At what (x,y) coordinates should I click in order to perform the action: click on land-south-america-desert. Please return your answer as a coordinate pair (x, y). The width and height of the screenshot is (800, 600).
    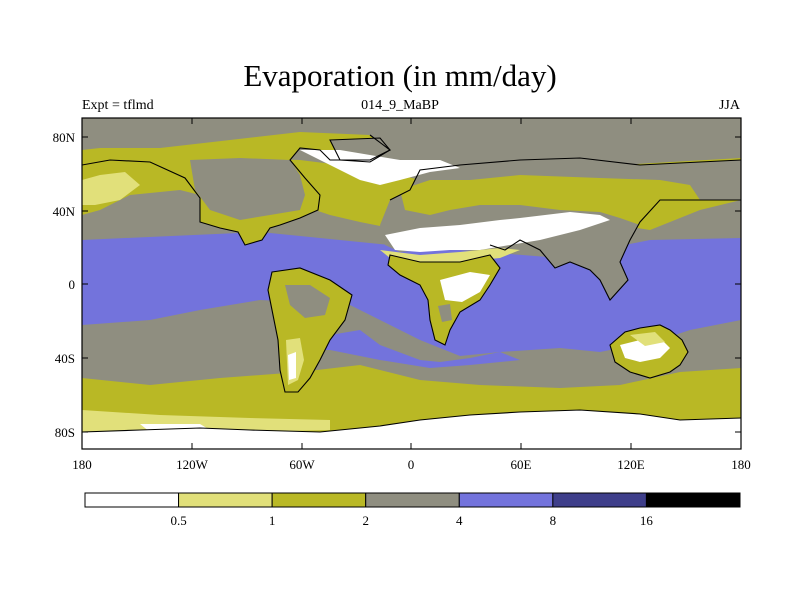
    Looking at the image, I should click on (292, 366).